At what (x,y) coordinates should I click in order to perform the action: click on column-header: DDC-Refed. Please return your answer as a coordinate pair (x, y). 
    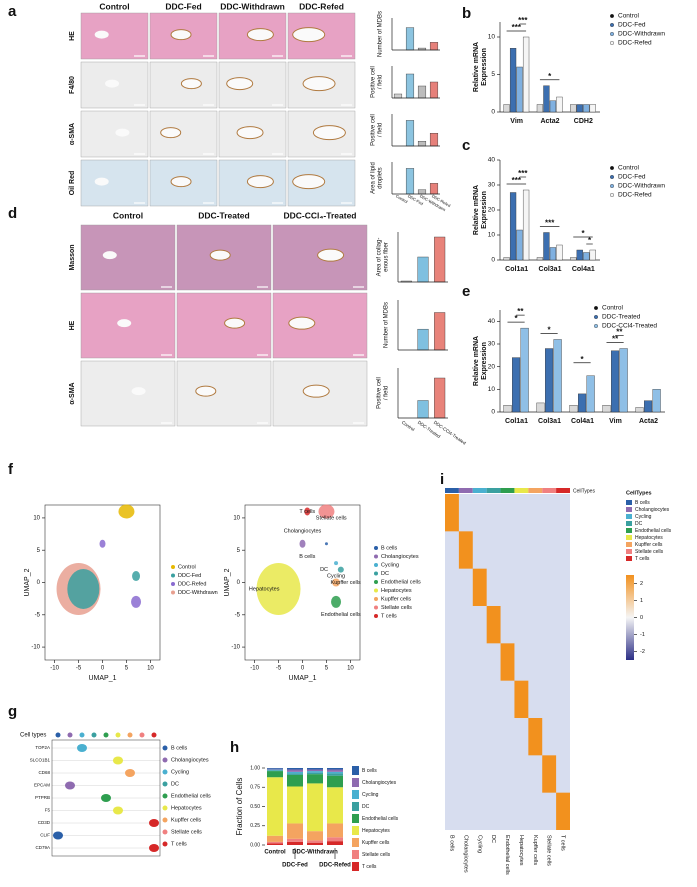
    Looking at the image, I should click on (321, 6).